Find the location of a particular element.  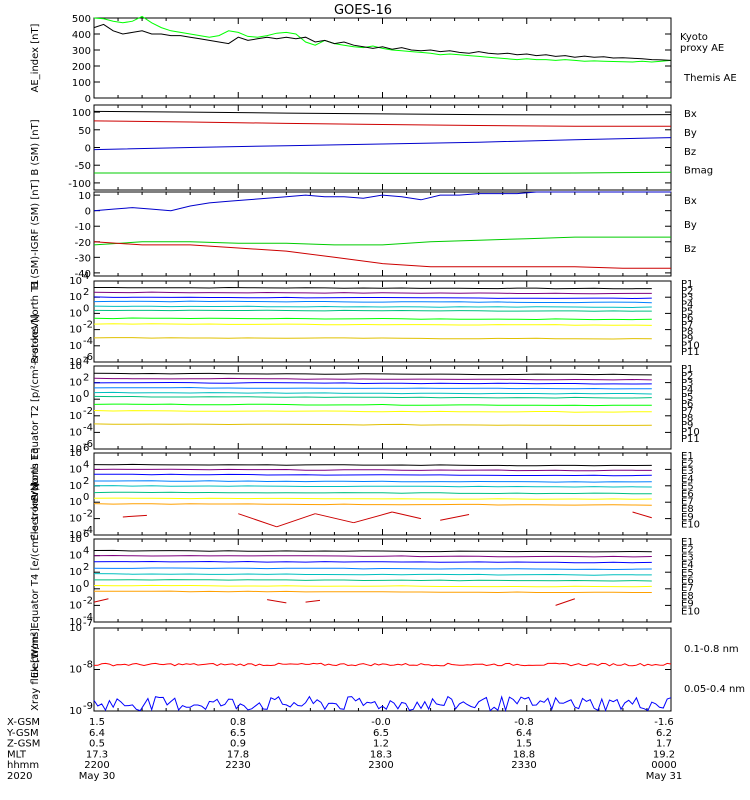

x-axis-value: -1.6 is located at coordinates (664, 722).